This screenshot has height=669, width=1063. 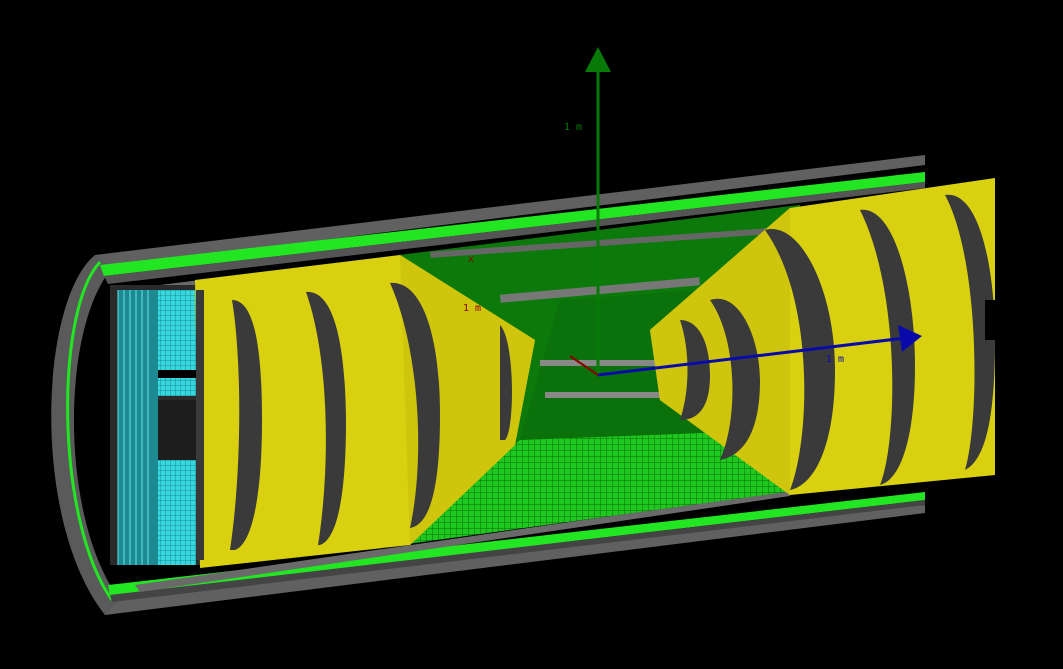 What do you see at coordinates (85, 435) in the screenshot?
I see `outer-shell-left-end` at bounding box center [85, 435].